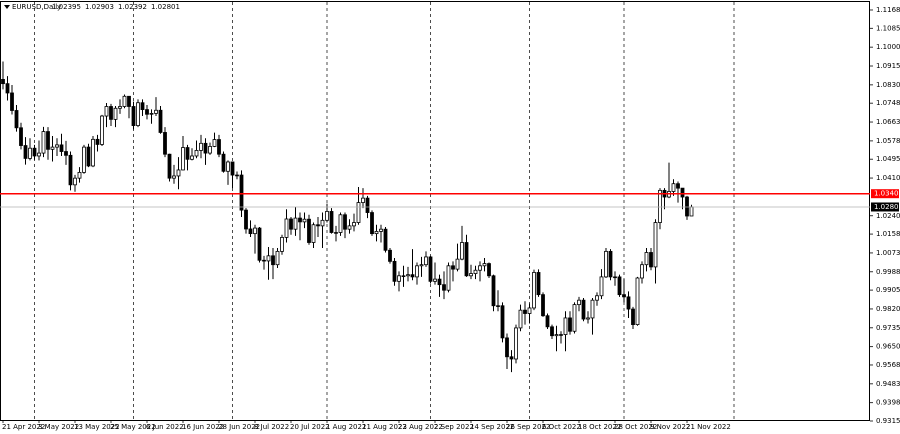 The height and width of the screenshot is (434, 900). Describe the element at coordinates (66, 7) in the screenshot. I see `header-open: 1.02395` at that location.